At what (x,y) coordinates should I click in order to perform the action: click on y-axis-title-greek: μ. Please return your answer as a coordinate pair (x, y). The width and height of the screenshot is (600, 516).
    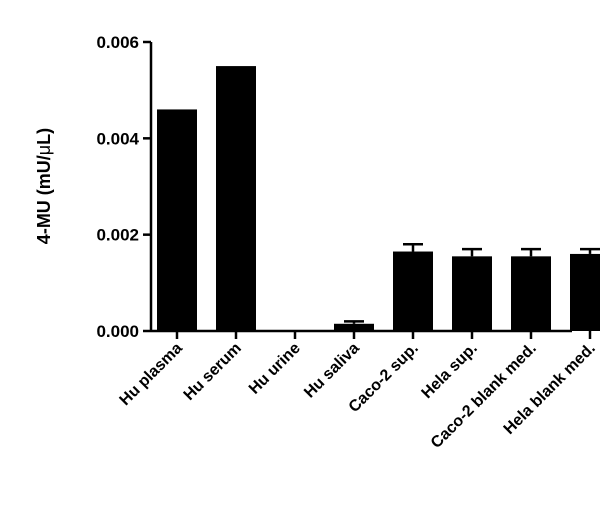
    Looking at the image, I should click on (44, 150).